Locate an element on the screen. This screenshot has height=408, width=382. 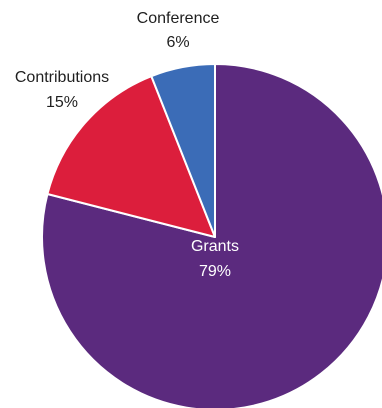
slice-value-contributions: 15% is located at coordinates (62, 102).